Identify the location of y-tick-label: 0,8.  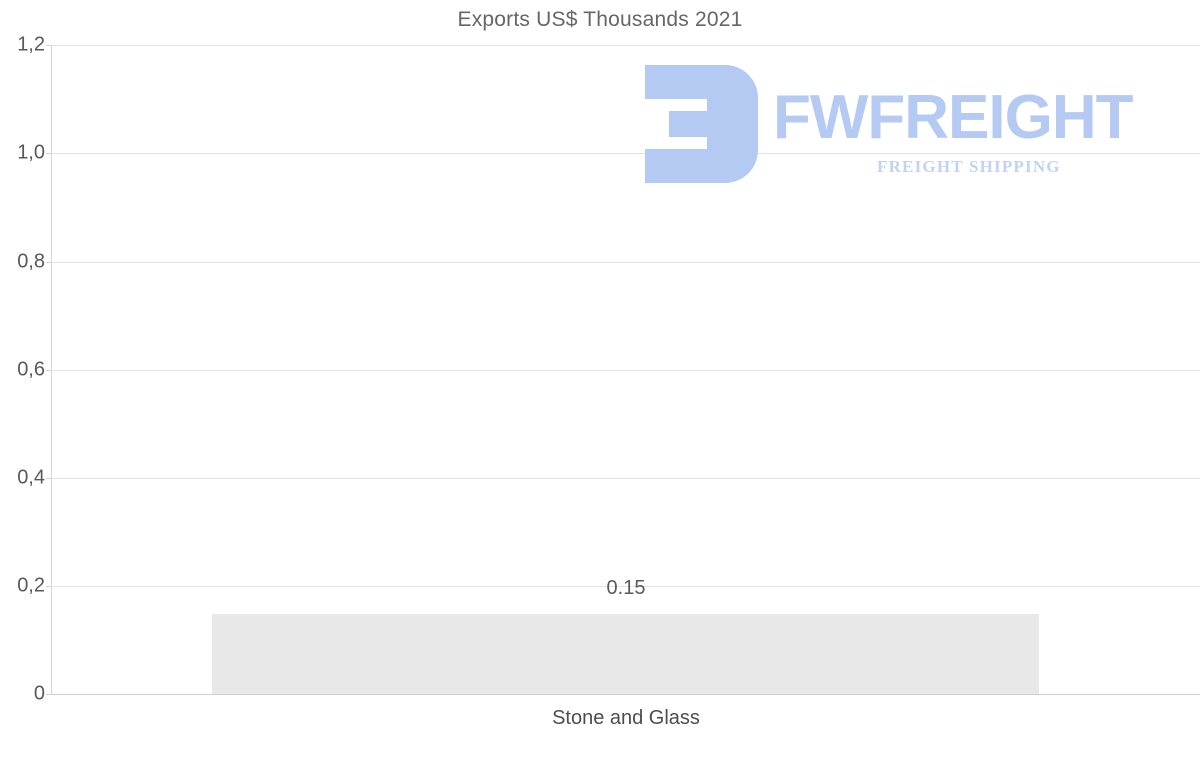
(31, 261).